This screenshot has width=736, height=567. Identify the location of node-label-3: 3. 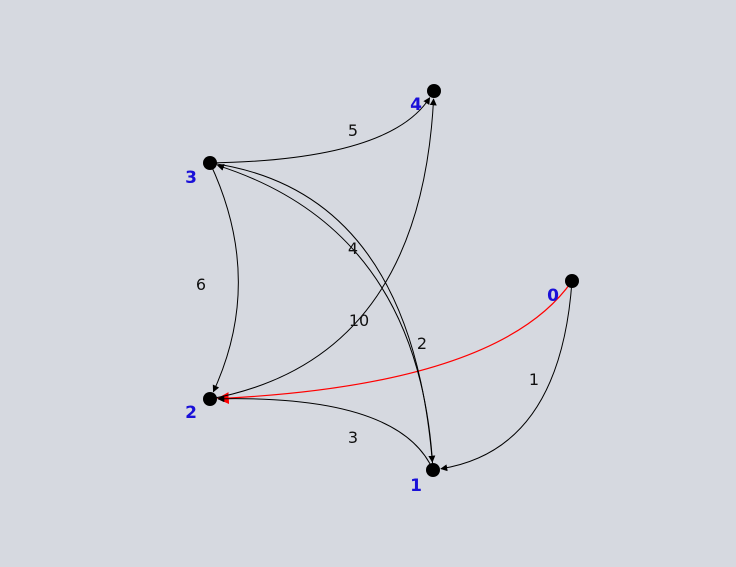
(191, 178).